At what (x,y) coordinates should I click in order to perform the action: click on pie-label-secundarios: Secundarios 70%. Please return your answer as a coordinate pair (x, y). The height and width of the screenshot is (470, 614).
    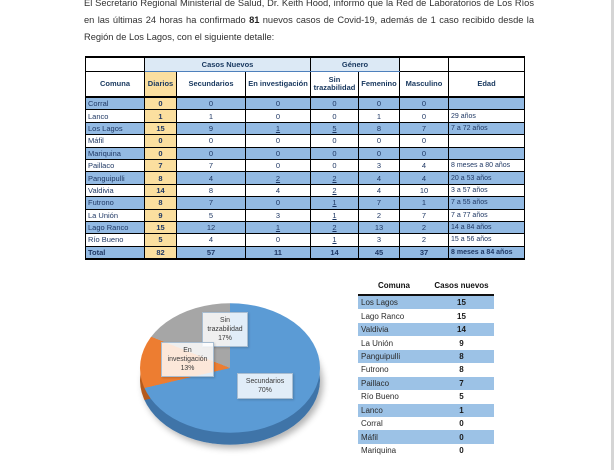
    Looking at the image, I should click on (265, 386).